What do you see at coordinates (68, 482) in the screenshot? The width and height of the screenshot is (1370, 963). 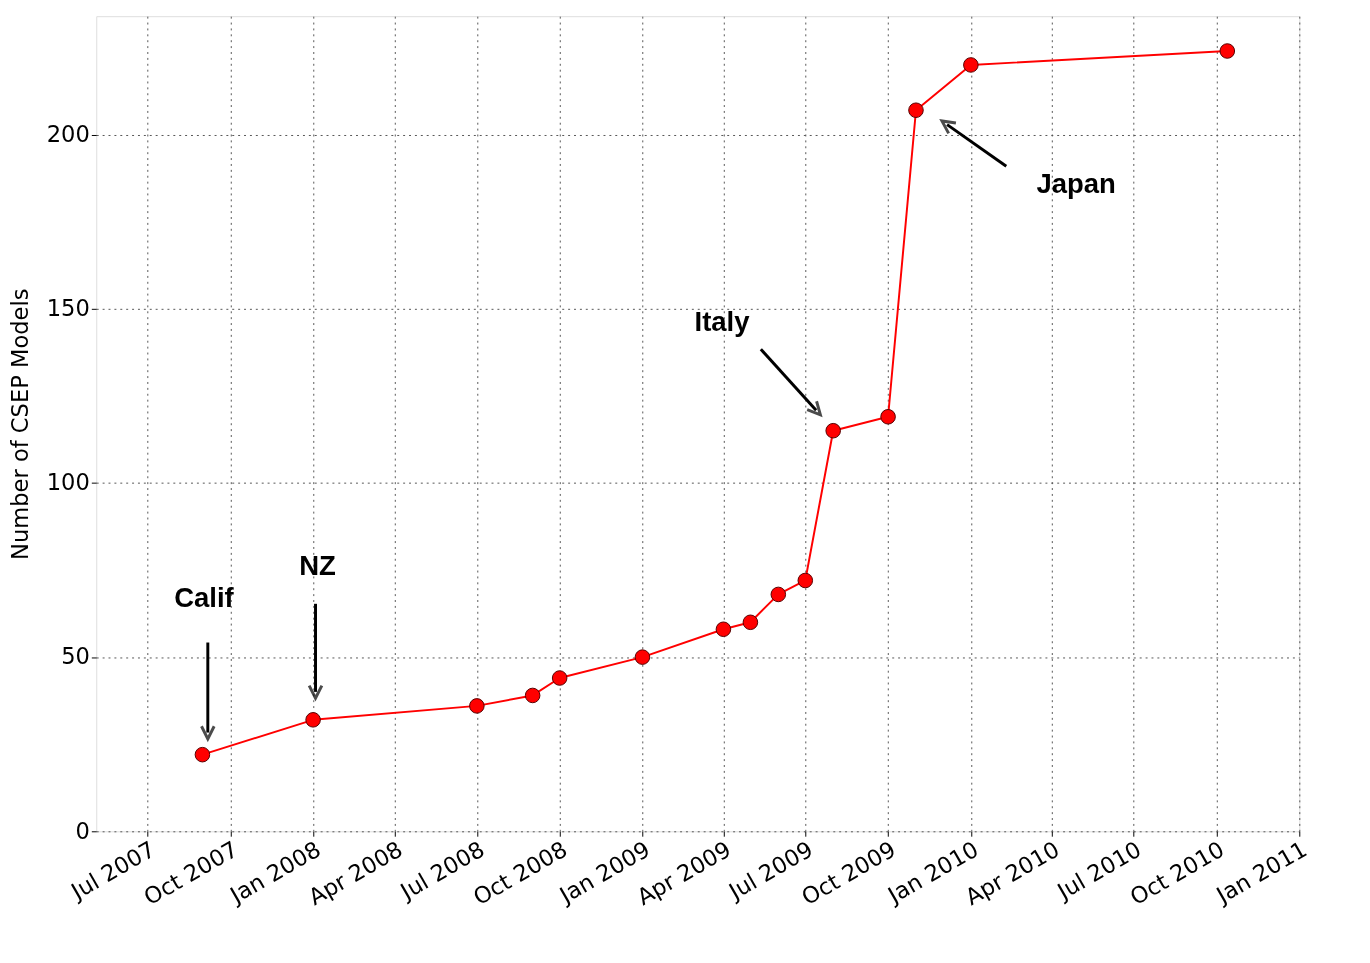 I see `y-tick-label: 100` at bounding box center [68, 482].